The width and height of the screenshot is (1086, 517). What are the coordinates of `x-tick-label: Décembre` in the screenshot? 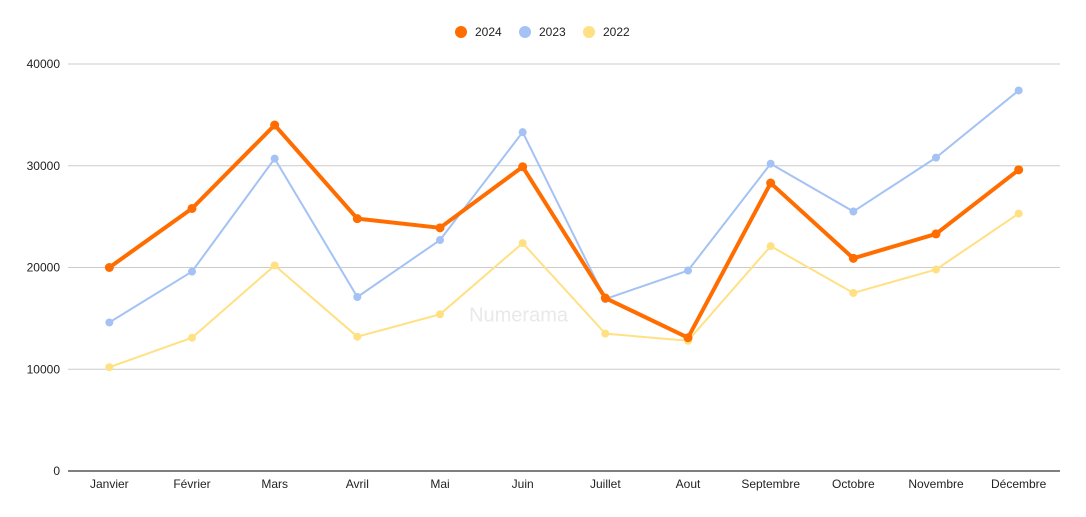 It's located at (1019, 484).